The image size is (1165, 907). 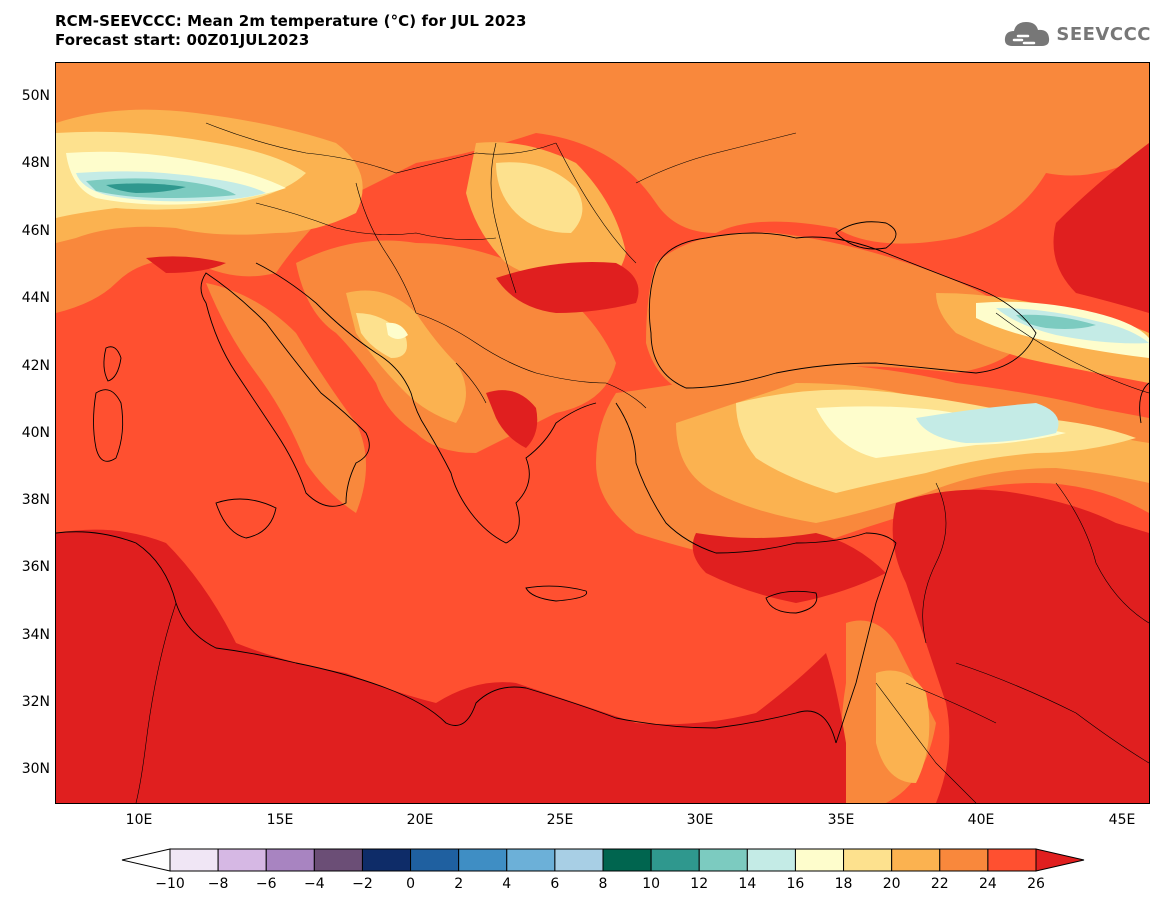 What do you see at coordinates (1122, 820) in the screenshot?
I see `lon-label: 45E` at bounding box center [1122, 820].